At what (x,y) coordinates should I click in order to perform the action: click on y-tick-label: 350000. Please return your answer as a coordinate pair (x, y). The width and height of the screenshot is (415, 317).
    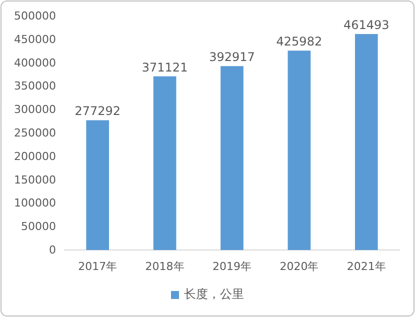
    Looking at the image, I should click on (35, 86).